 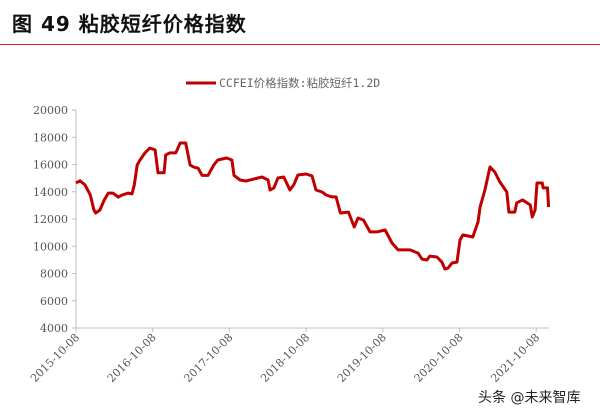 What do you see at coordinates (50, 165) in the screenshot?
I see `y-tick-label: 16000` at bounding box center [50, 165].